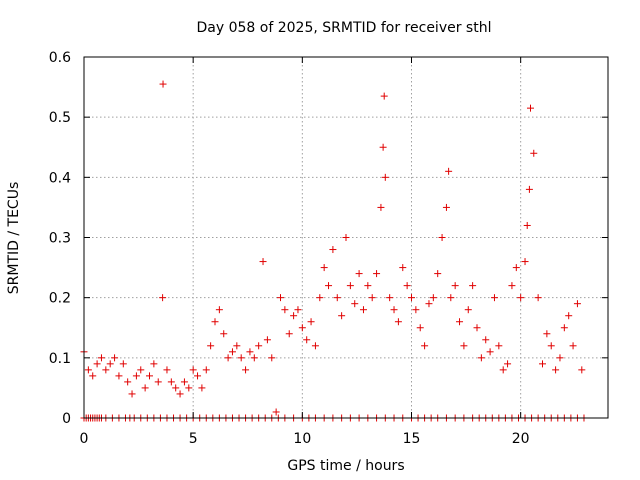  Describe the element at coordinates (60, 359) in the screenshot. I see `y-tick-label: 0.1` at that location.